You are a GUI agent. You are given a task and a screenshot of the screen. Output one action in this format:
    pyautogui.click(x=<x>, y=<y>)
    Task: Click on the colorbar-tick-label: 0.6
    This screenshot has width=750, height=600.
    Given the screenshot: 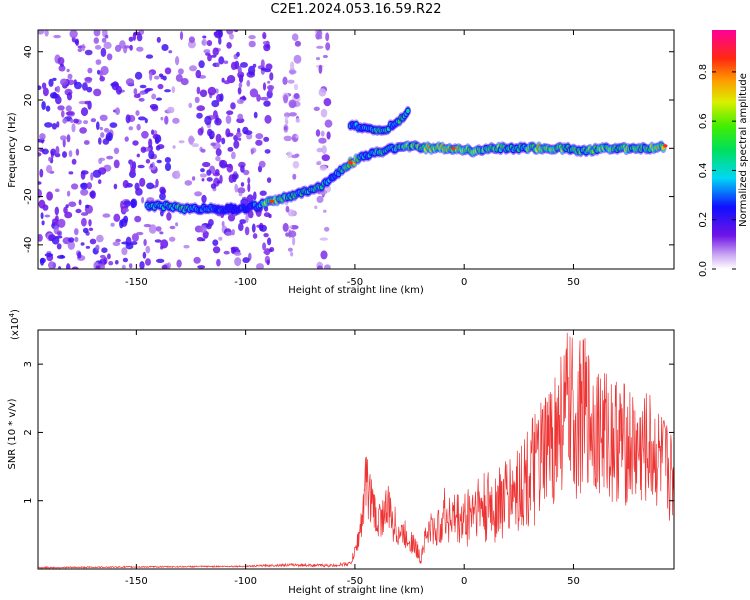 What is the action you would take?
    pyautogui.click(x=703, y=121)
    